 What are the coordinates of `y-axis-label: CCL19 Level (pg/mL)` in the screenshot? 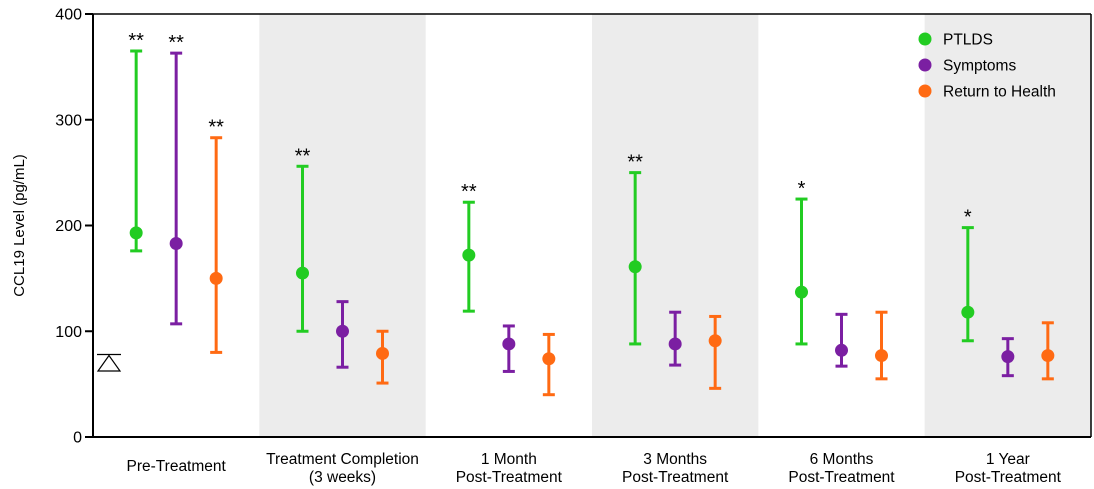 It's located at (19, 225).